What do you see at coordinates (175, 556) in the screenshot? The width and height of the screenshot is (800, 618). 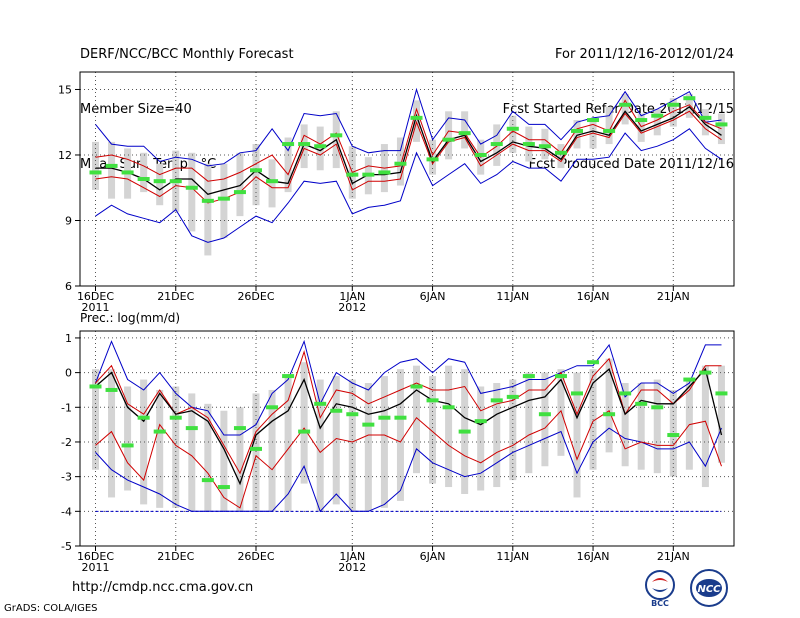 I see `x-tick-label: 21DEC` at bounding box center [175, 556].